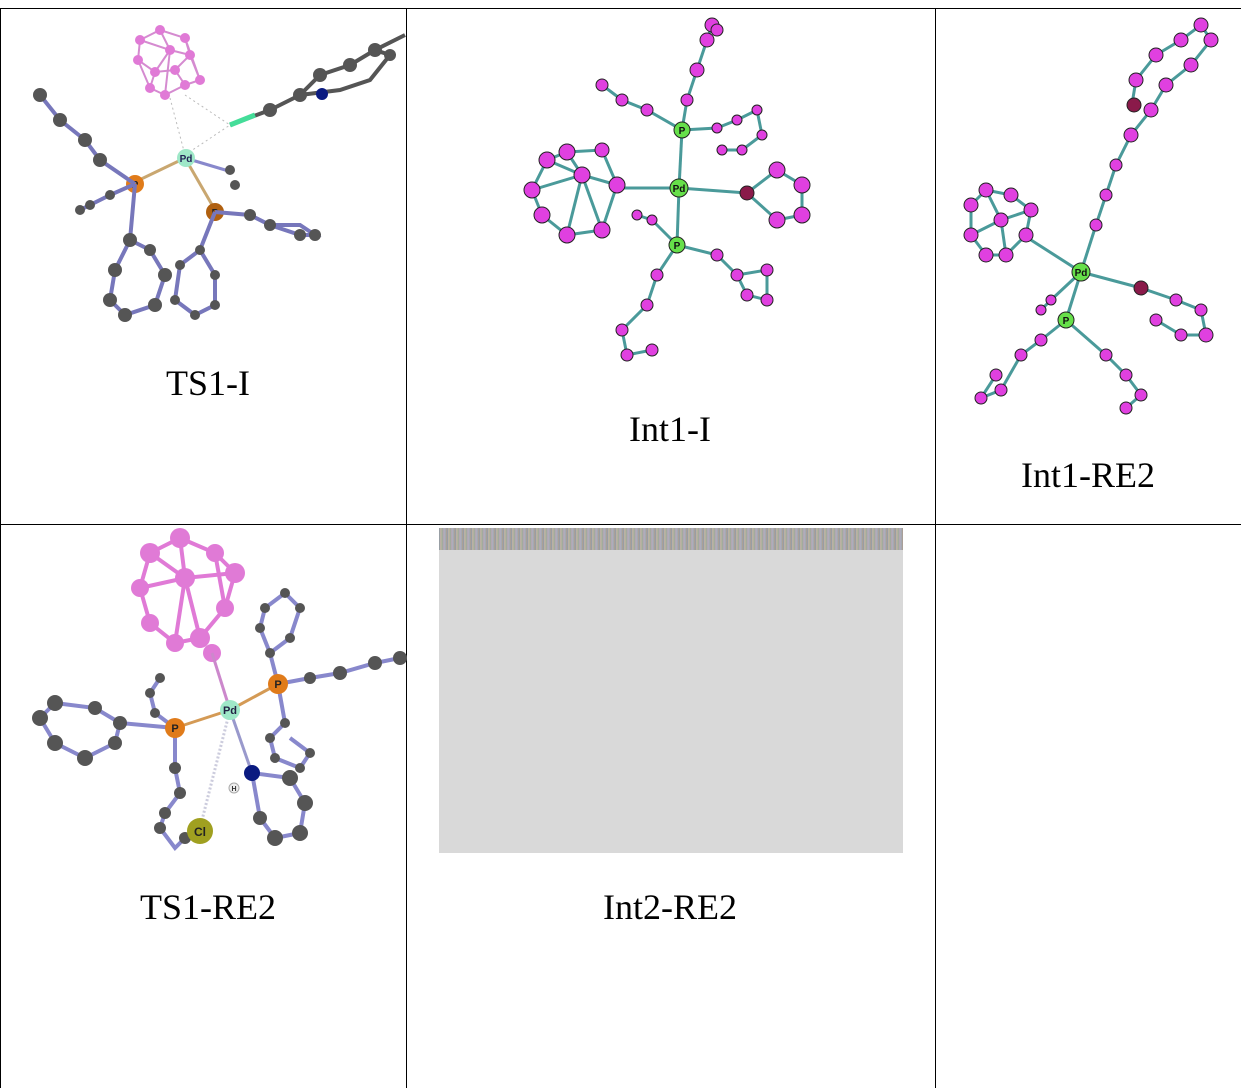 The width and height of the screenshot is (1241, 1088). What do you see at coordinates (219, 173) in the screenshot?
I see `molecule-ts1-i: Pd P P` at bounding box center [219, 173].